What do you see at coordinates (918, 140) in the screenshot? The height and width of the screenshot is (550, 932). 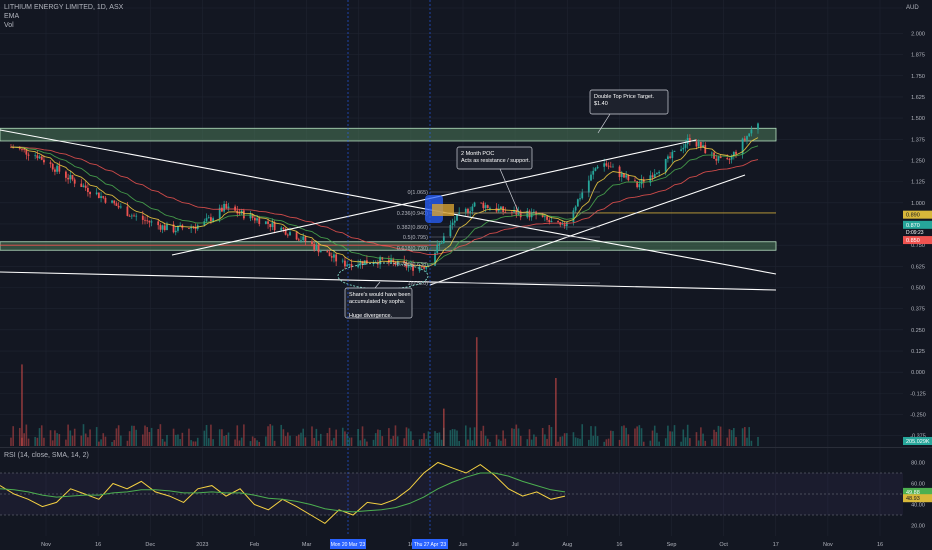 I see `price-tick: 1.375` at bounding box center [918, 140].